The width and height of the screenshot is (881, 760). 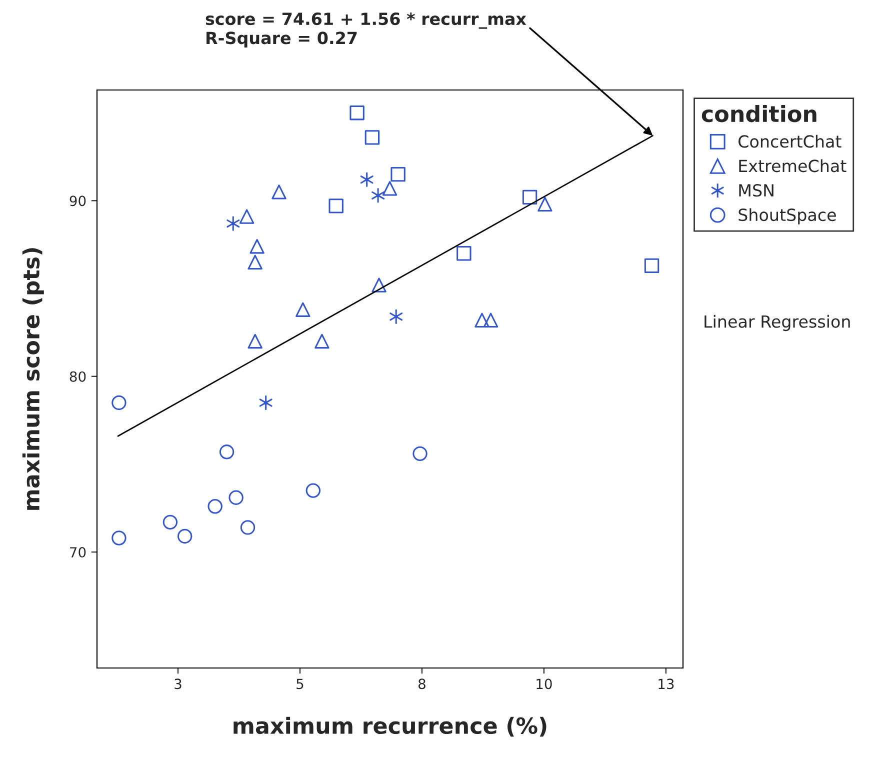 I want to click on legend-label: ShoutSpace, so click(x=787, y=216).